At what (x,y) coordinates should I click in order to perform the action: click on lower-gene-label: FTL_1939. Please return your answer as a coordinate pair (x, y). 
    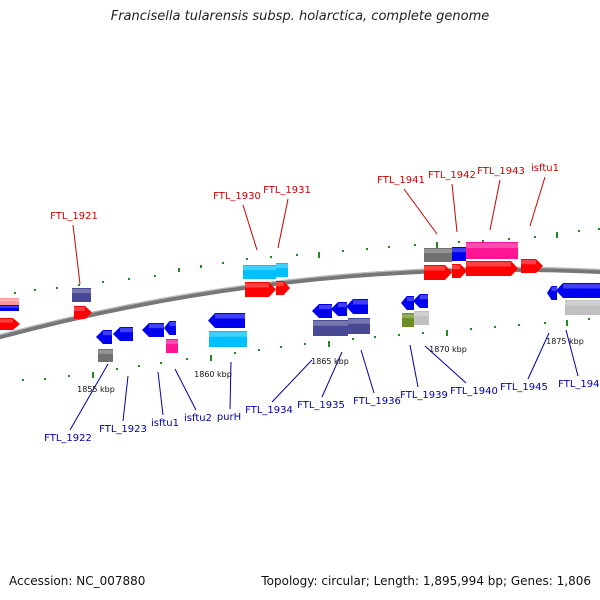
    Looking at the image, I should click on (424, 395).